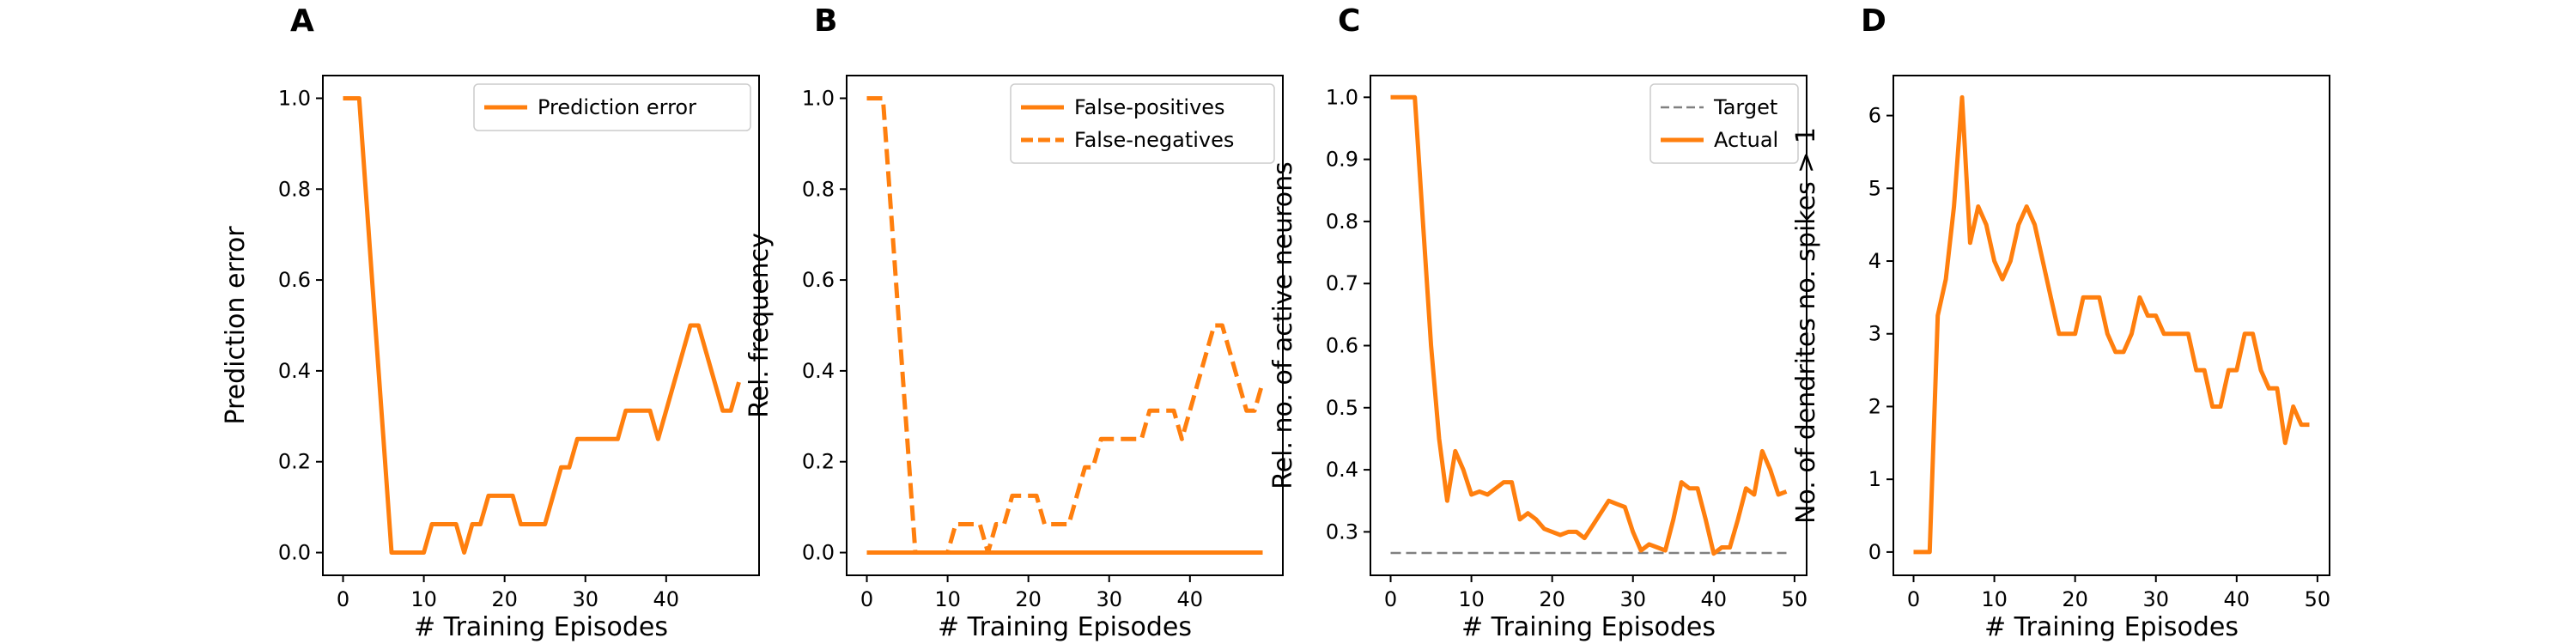 The height and width of the screenshot is (644, 2576). Describe the element at coordinates (1874, 479) in the screenshot. I see `y-tick-label: 1` at that location.